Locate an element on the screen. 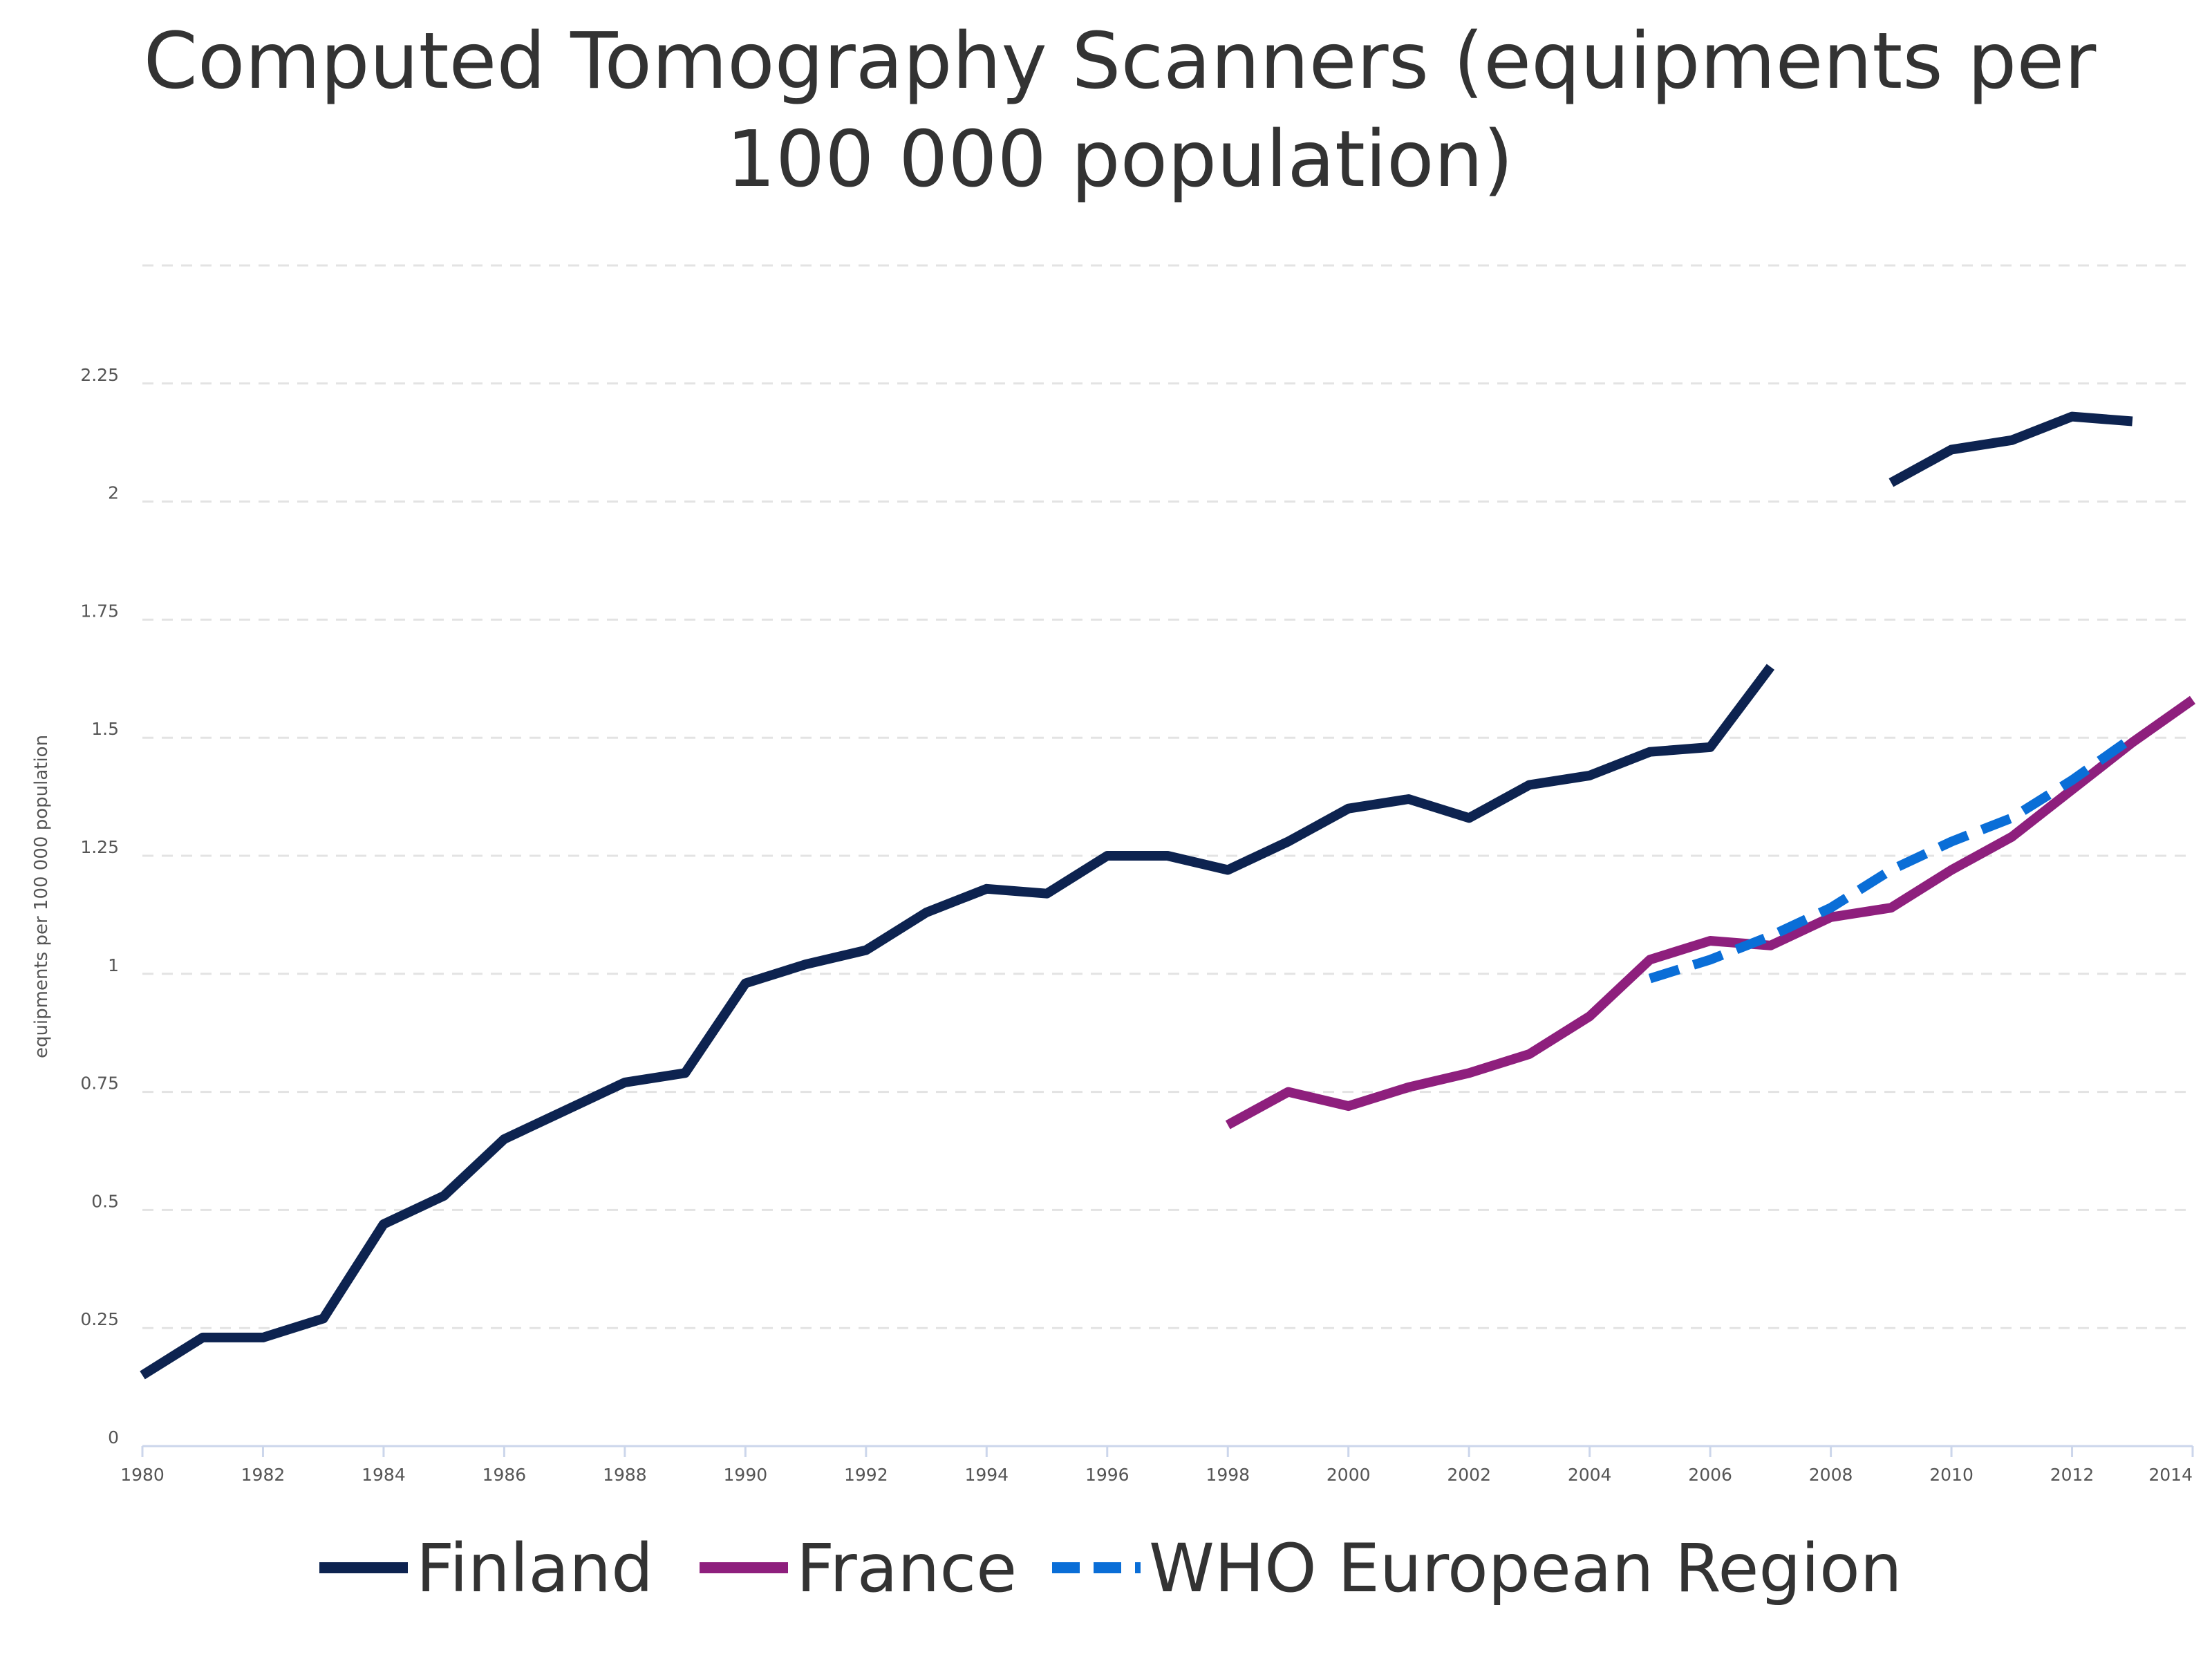 This screenshot has width=2212, height=1659. x-tick-label: 1982 is located at coordinates (263, 1475).